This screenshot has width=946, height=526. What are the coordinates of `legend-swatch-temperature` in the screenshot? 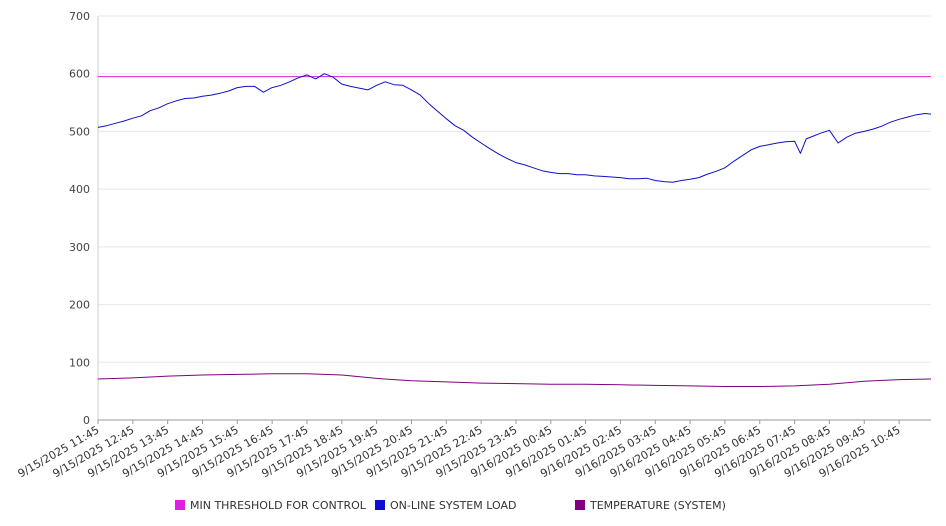 It's located at (580, 505).